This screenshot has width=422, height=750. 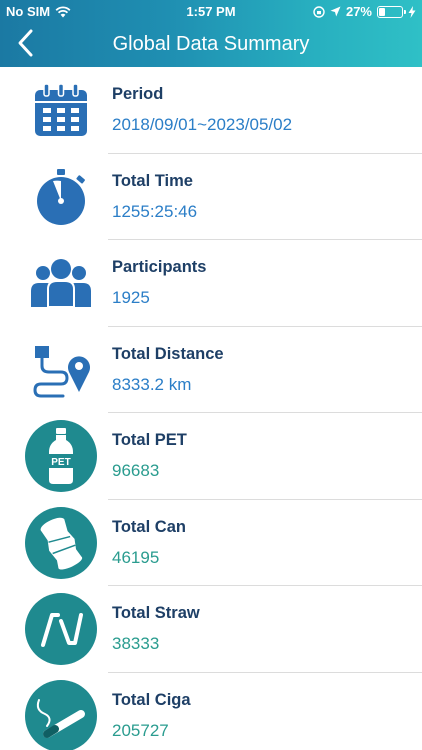 What do you see at coordinates (159, 267) in the screenshot?
I see `item-label: Participants` at bounding box center [159, 267].